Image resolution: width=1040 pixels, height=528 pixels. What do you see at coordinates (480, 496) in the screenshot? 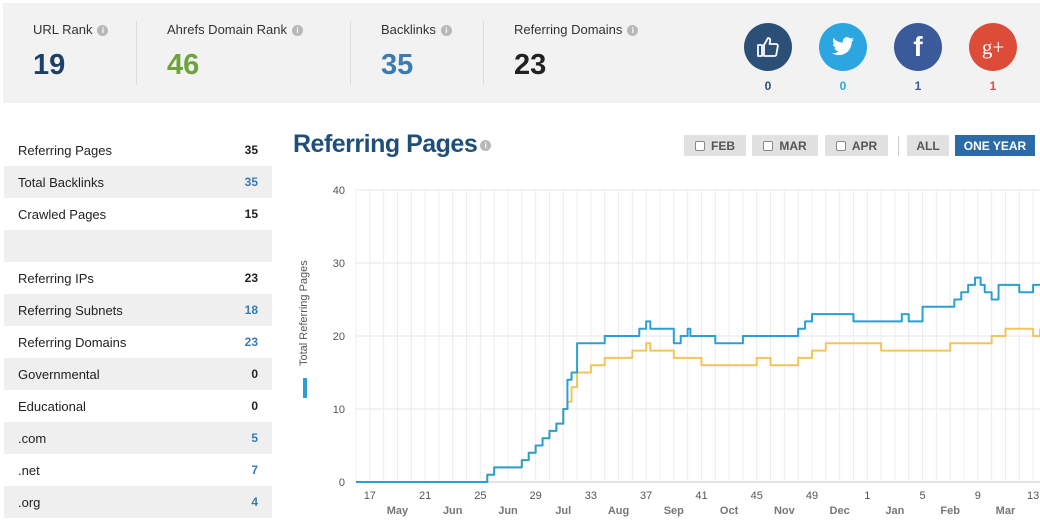
I see `x-tick-label: 25` at bounding box center [480, 496].